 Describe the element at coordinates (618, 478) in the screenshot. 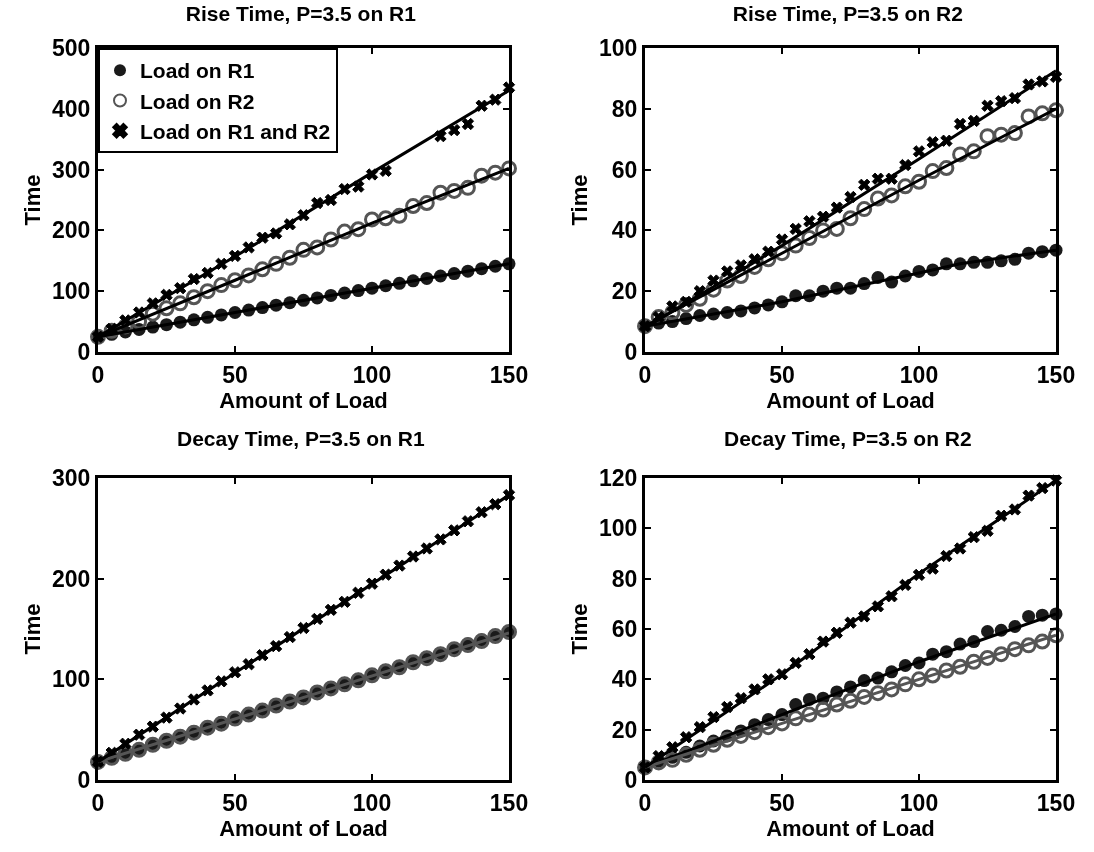

I see `y-tick-label: 120` at that location.